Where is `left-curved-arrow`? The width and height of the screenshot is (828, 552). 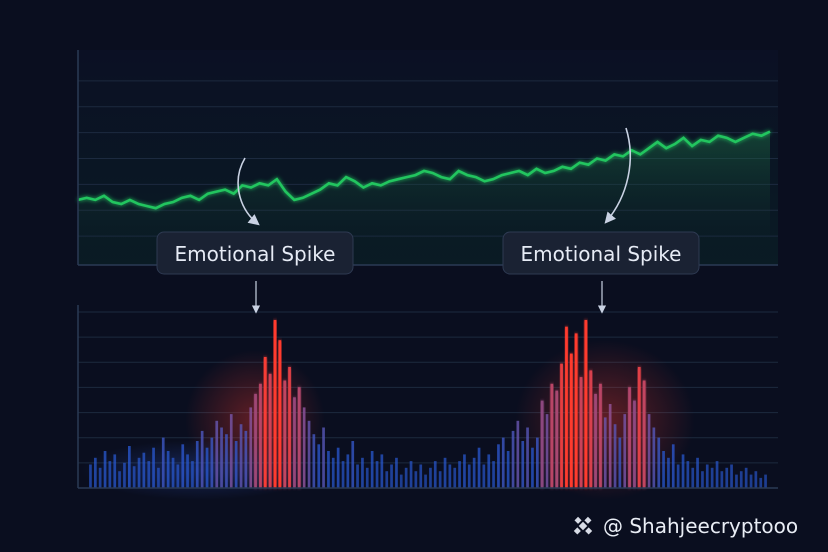 left-curved-arrow is located at coordinates (248, 191).